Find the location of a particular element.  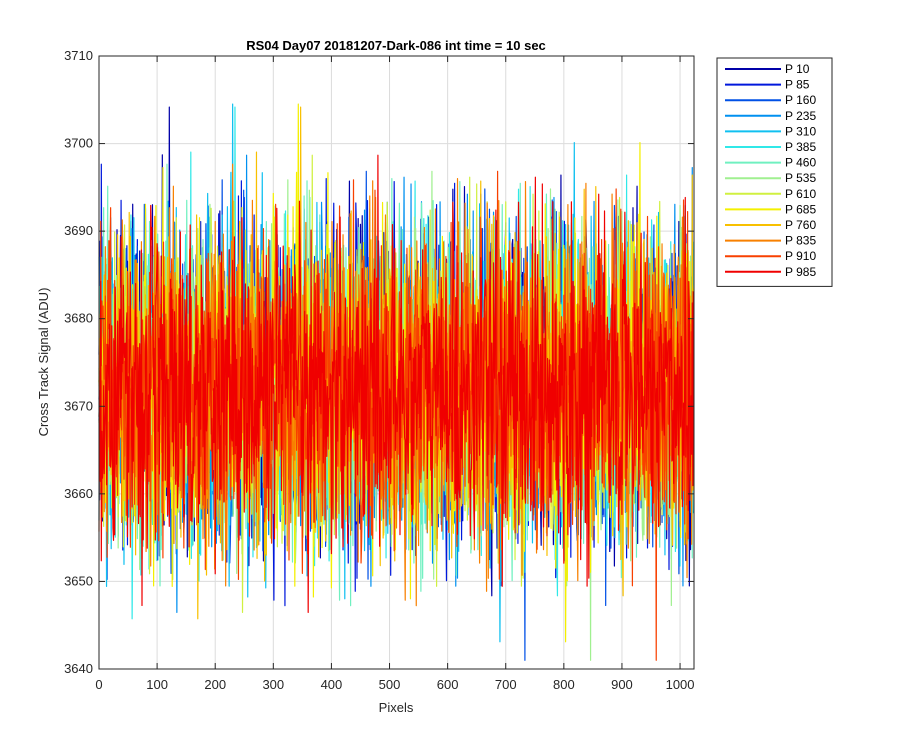

legend-label: P 535 is located at coordinates (800, 178).